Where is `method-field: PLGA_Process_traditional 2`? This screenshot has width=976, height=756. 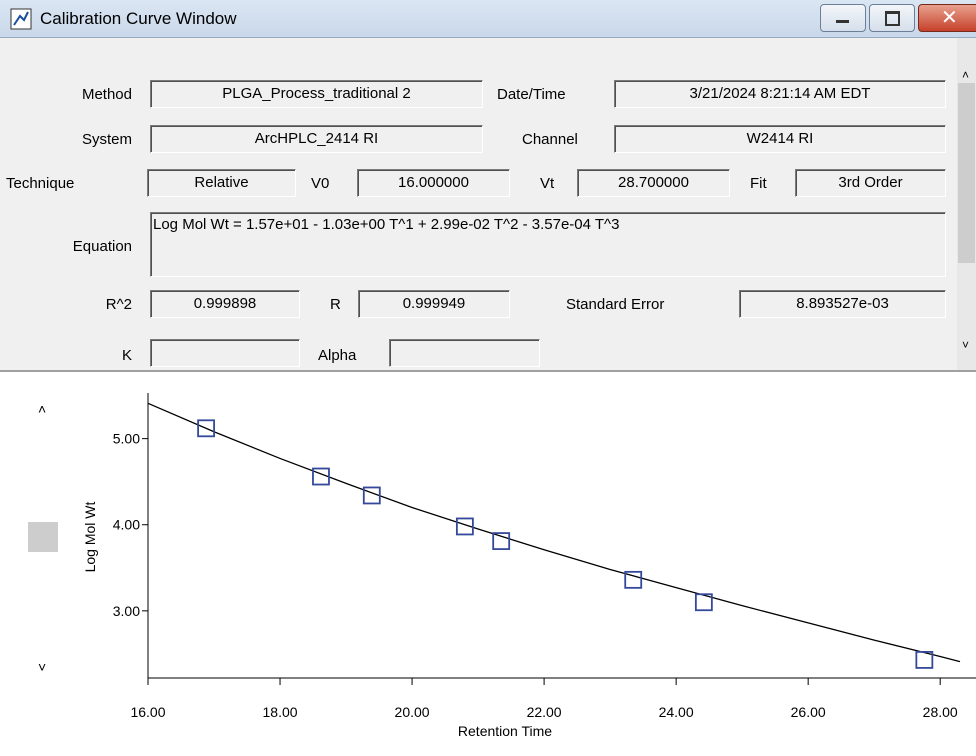 method-field: PLGA_Process_traditional 2 is located at coordinates (316, 94).